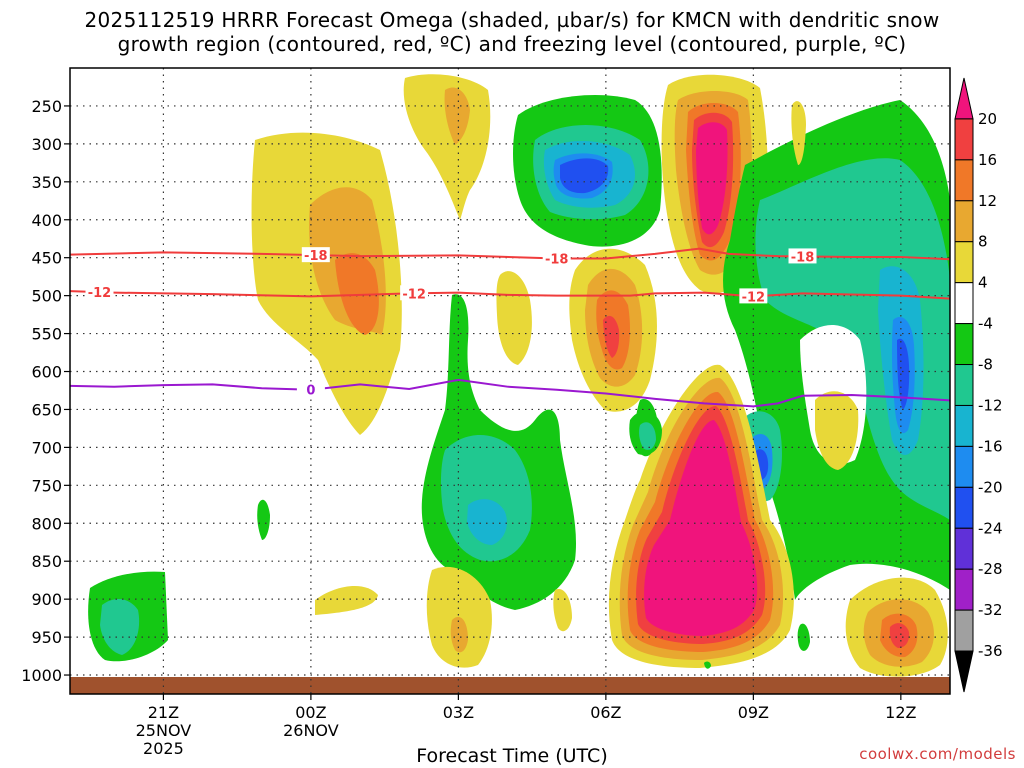  I want to click on colorbar-label: 20, so click(987, 119).